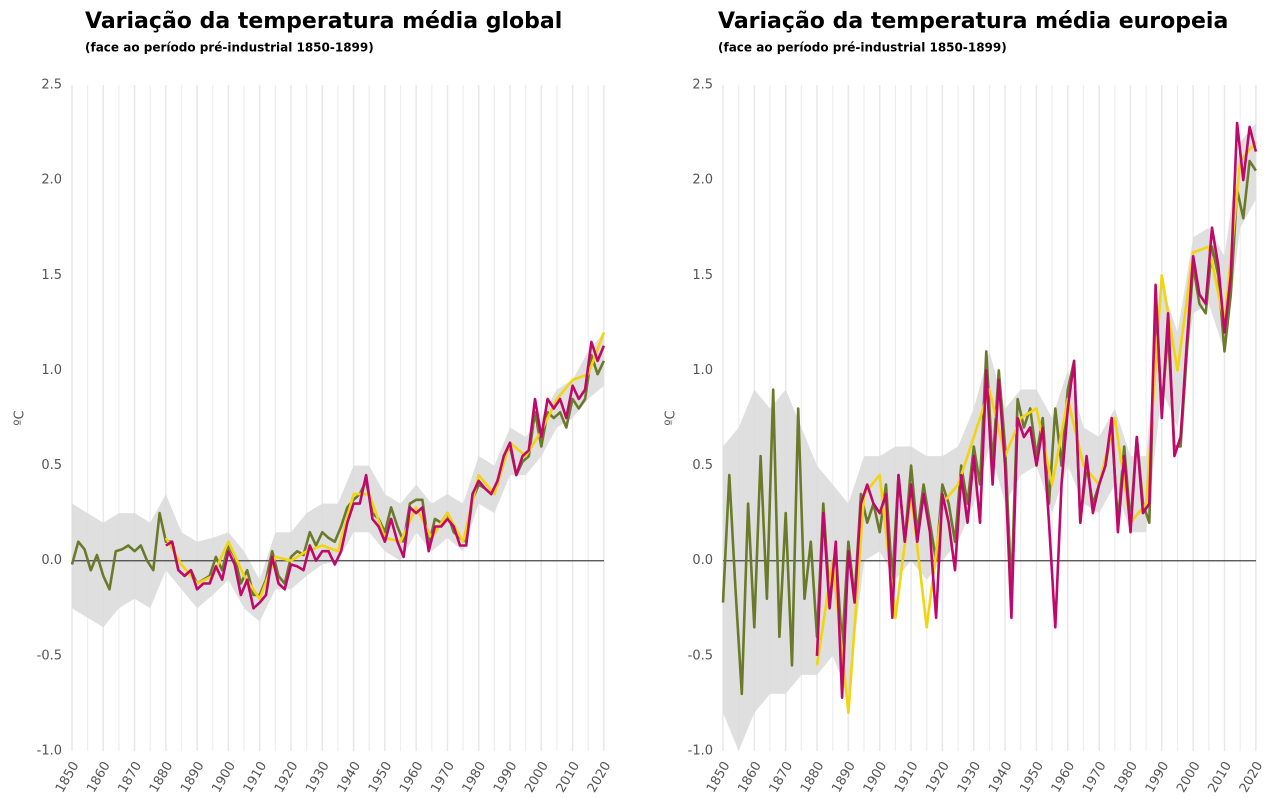 This screenshot has height=798, width=1273. What do you see at coordinates (323, 21) in the screenshot?
I see `chart-title: Variação da temperatura média global` at bounding box center [323, 21].